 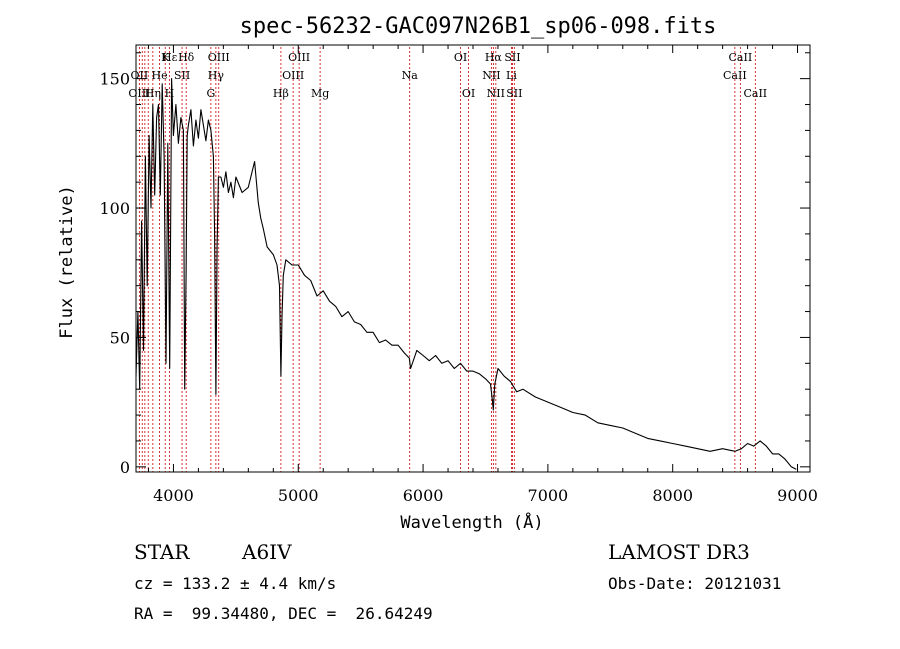 What do you see at coordinates (679, 552) in the screenshot?
I see `survey-name: LAMOST DR3` at bounding box center [679, 552].